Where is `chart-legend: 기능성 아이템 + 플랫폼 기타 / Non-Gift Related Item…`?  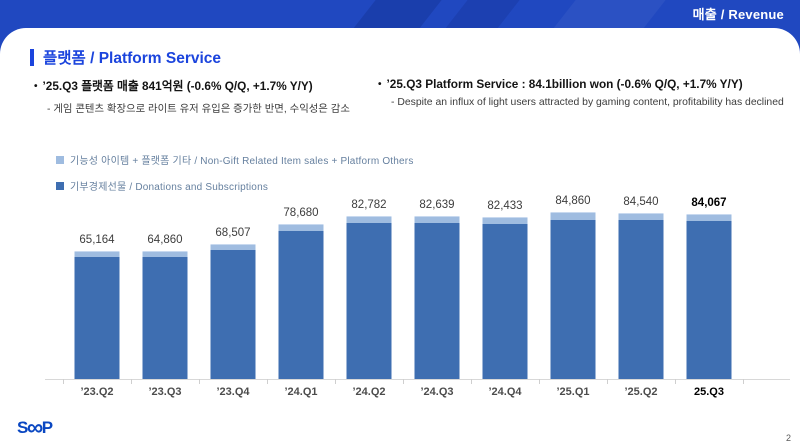
chart-legend: 기능성 아이템 + 플랫폼 기타 / Non-Gift Related Item… is located at coordinates (235, 178).